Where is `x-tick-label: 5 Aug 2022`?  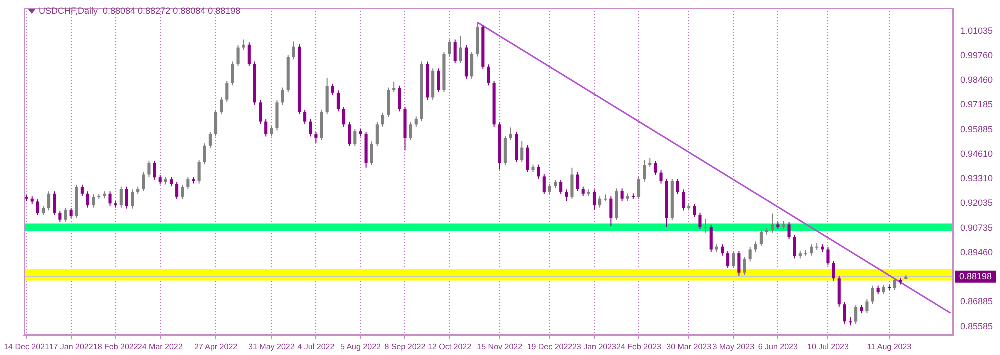 x-tick-label: 5 Aug 2022 is located at coordinates (361, 347).